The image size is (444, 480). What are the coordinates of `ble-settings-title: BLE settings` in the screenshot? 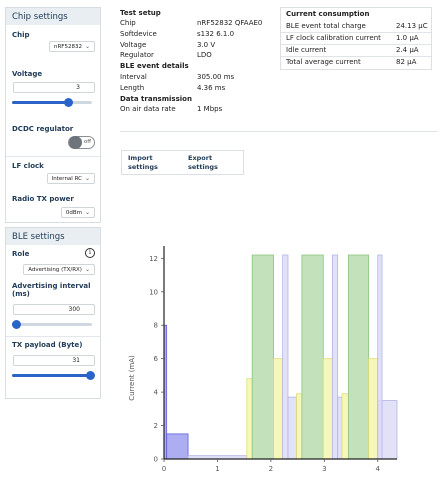 It's located at (53, 236).